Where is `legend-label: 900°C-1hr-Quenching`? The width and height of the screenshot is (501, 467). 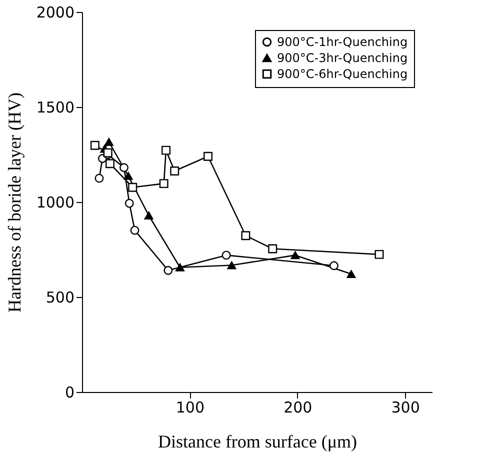 legend-label: 900°C-1hr-Quenching is located at coordinates (342, 42).